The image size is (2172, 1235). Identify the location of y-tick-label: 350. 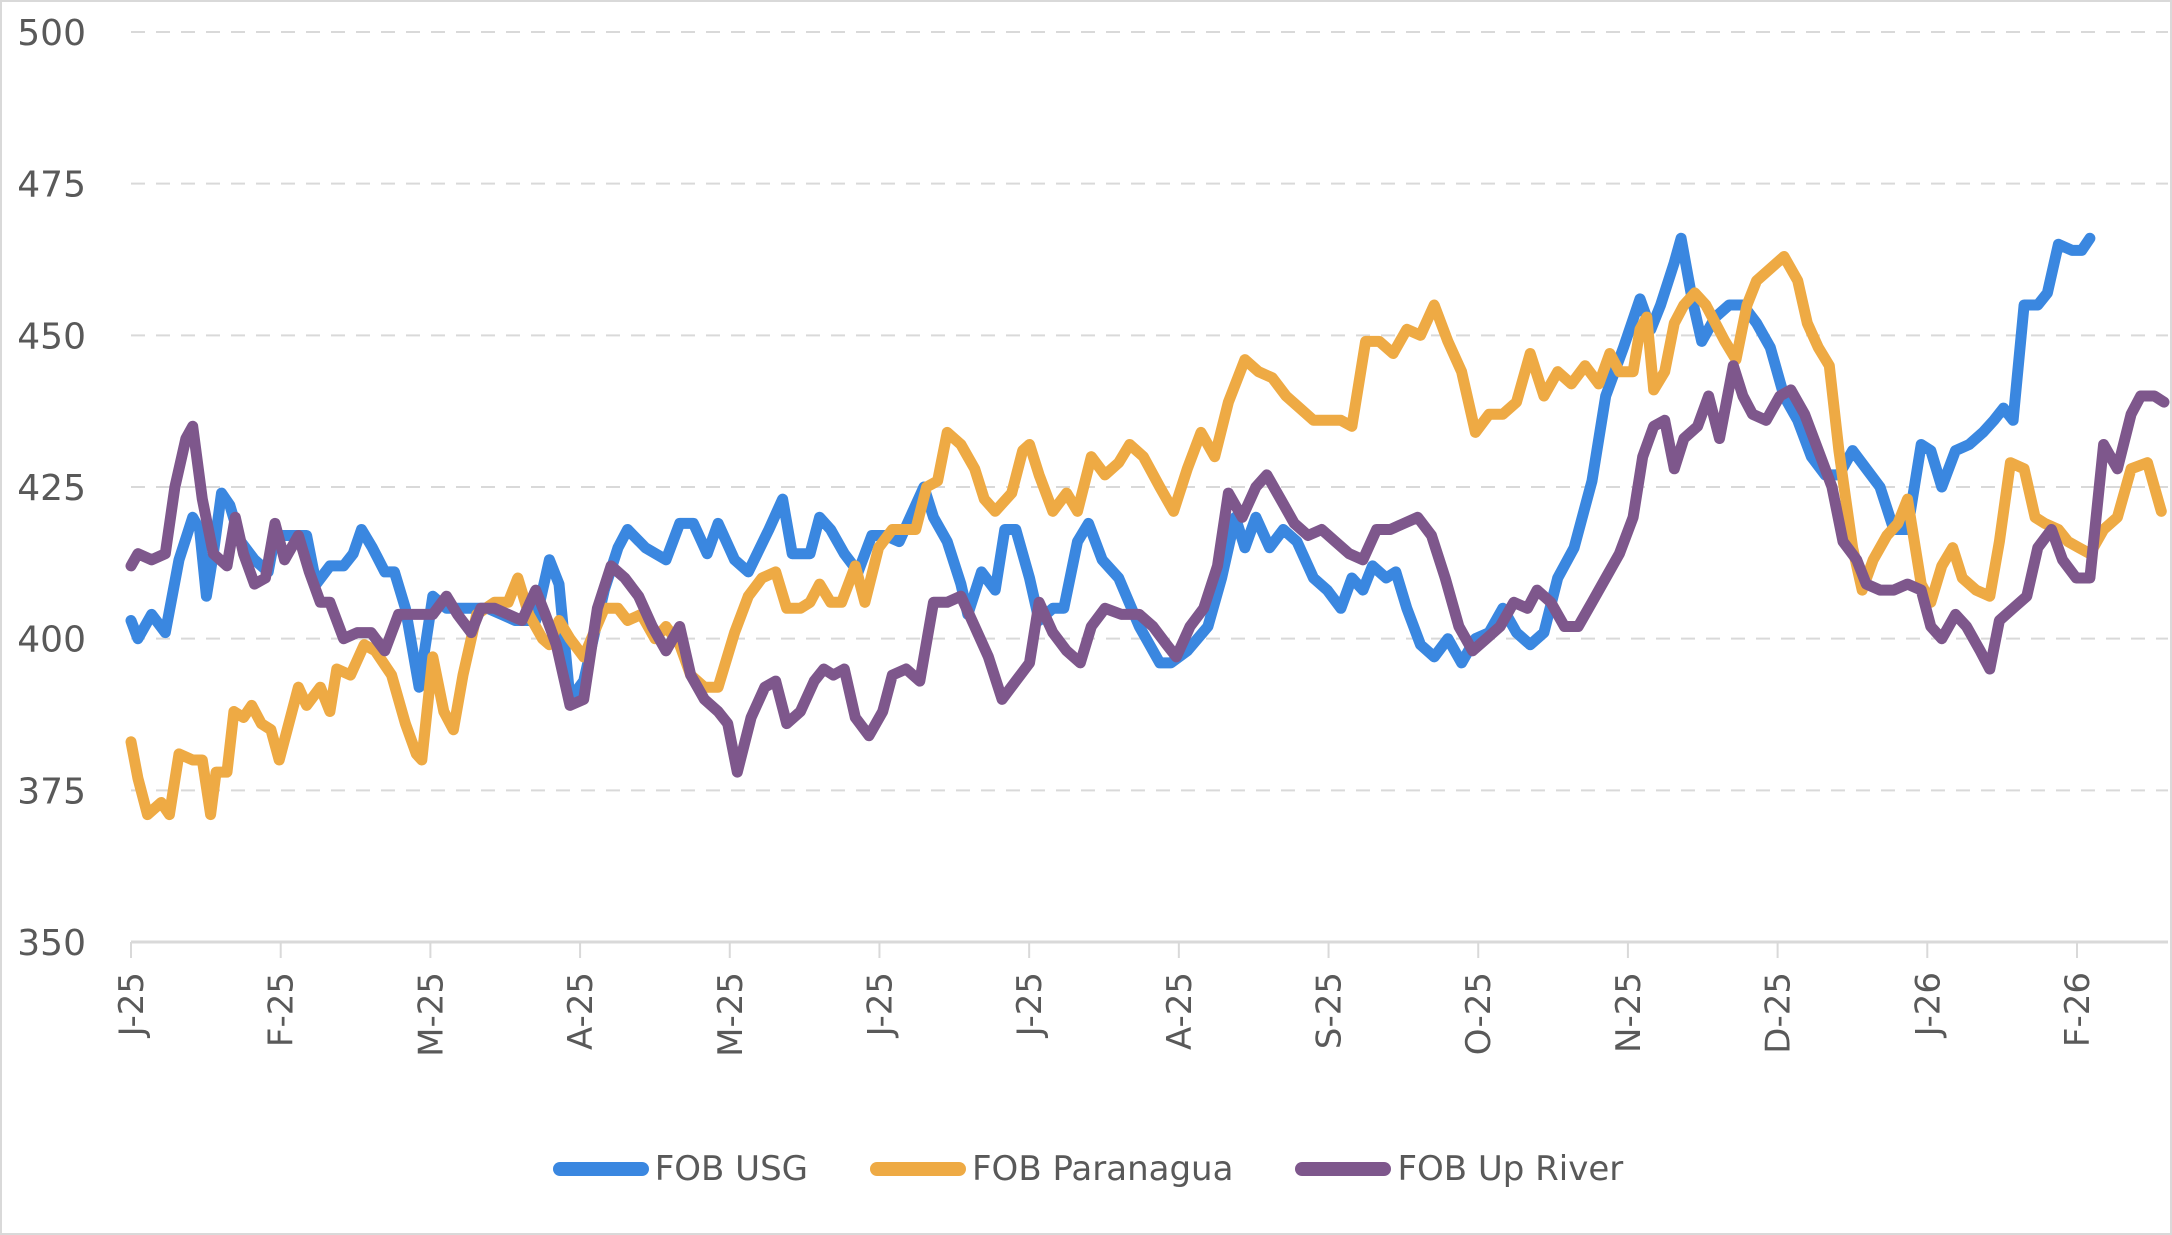
(51, 943).